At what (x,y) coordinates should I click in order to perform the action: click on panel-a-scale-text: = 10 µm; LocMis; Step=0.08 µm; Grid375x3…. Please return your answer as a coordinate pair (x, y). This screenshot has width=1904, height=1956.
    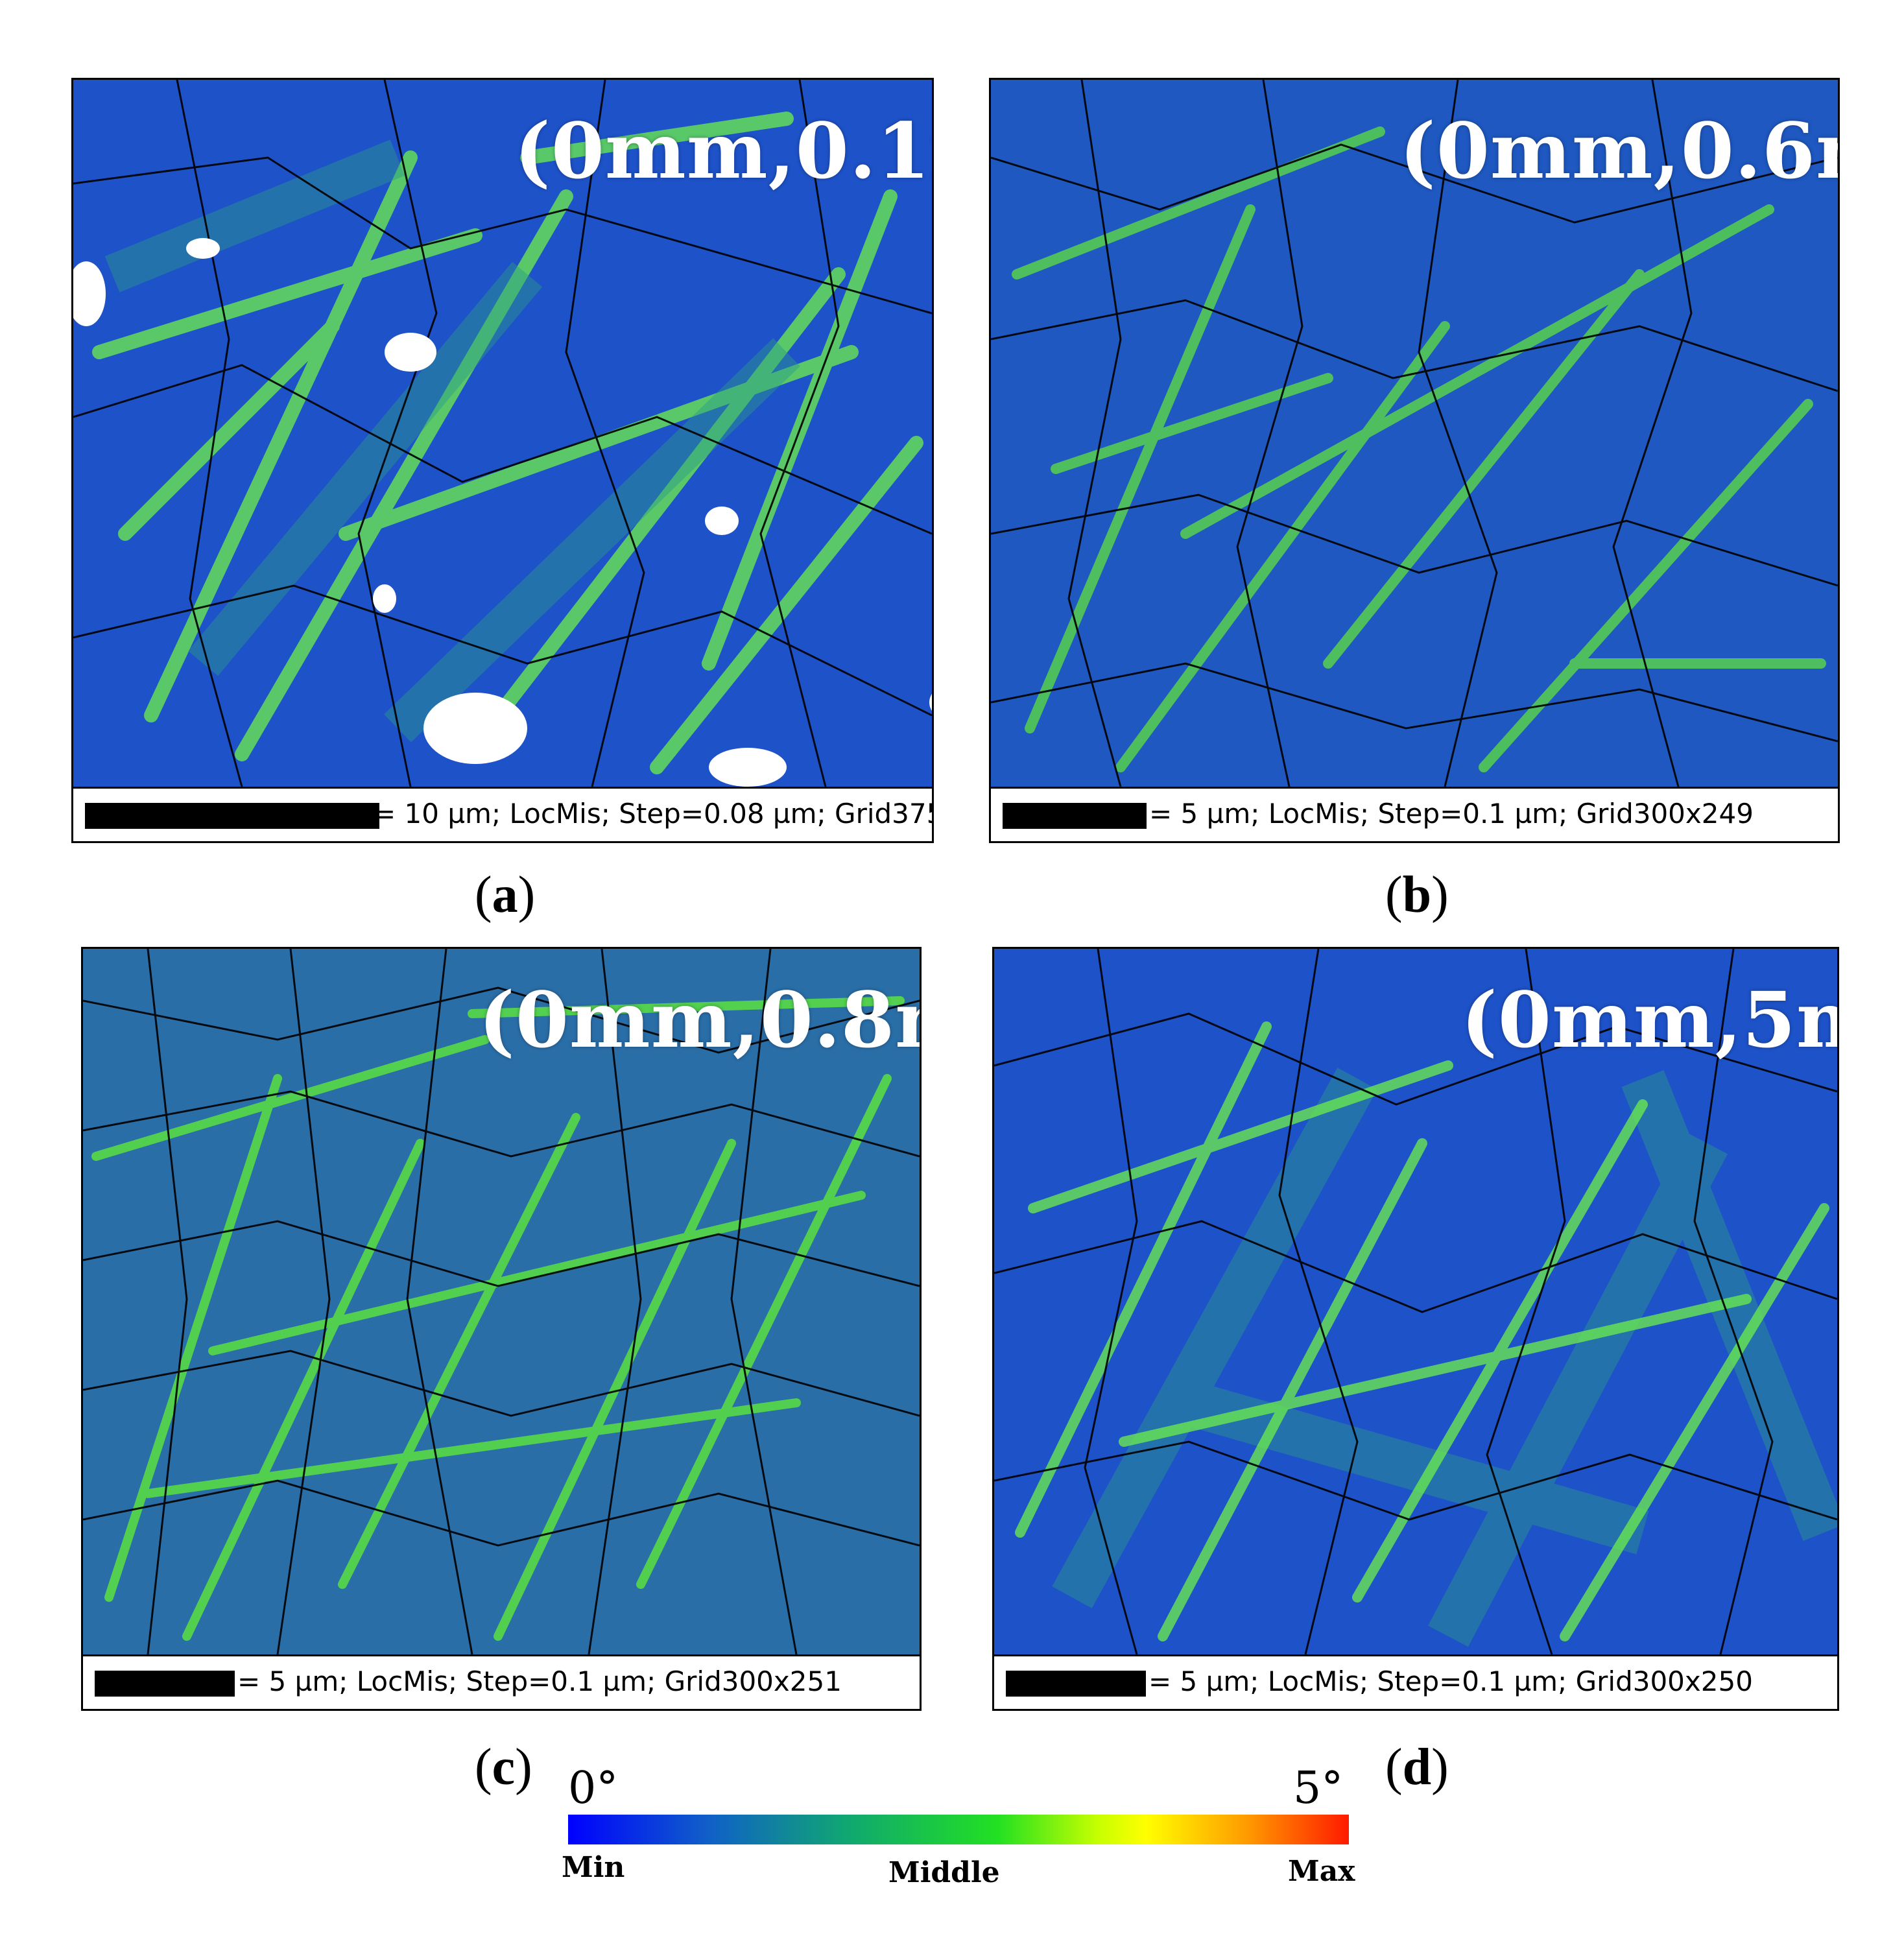
    Looking at the image, I should click on (653, 814).